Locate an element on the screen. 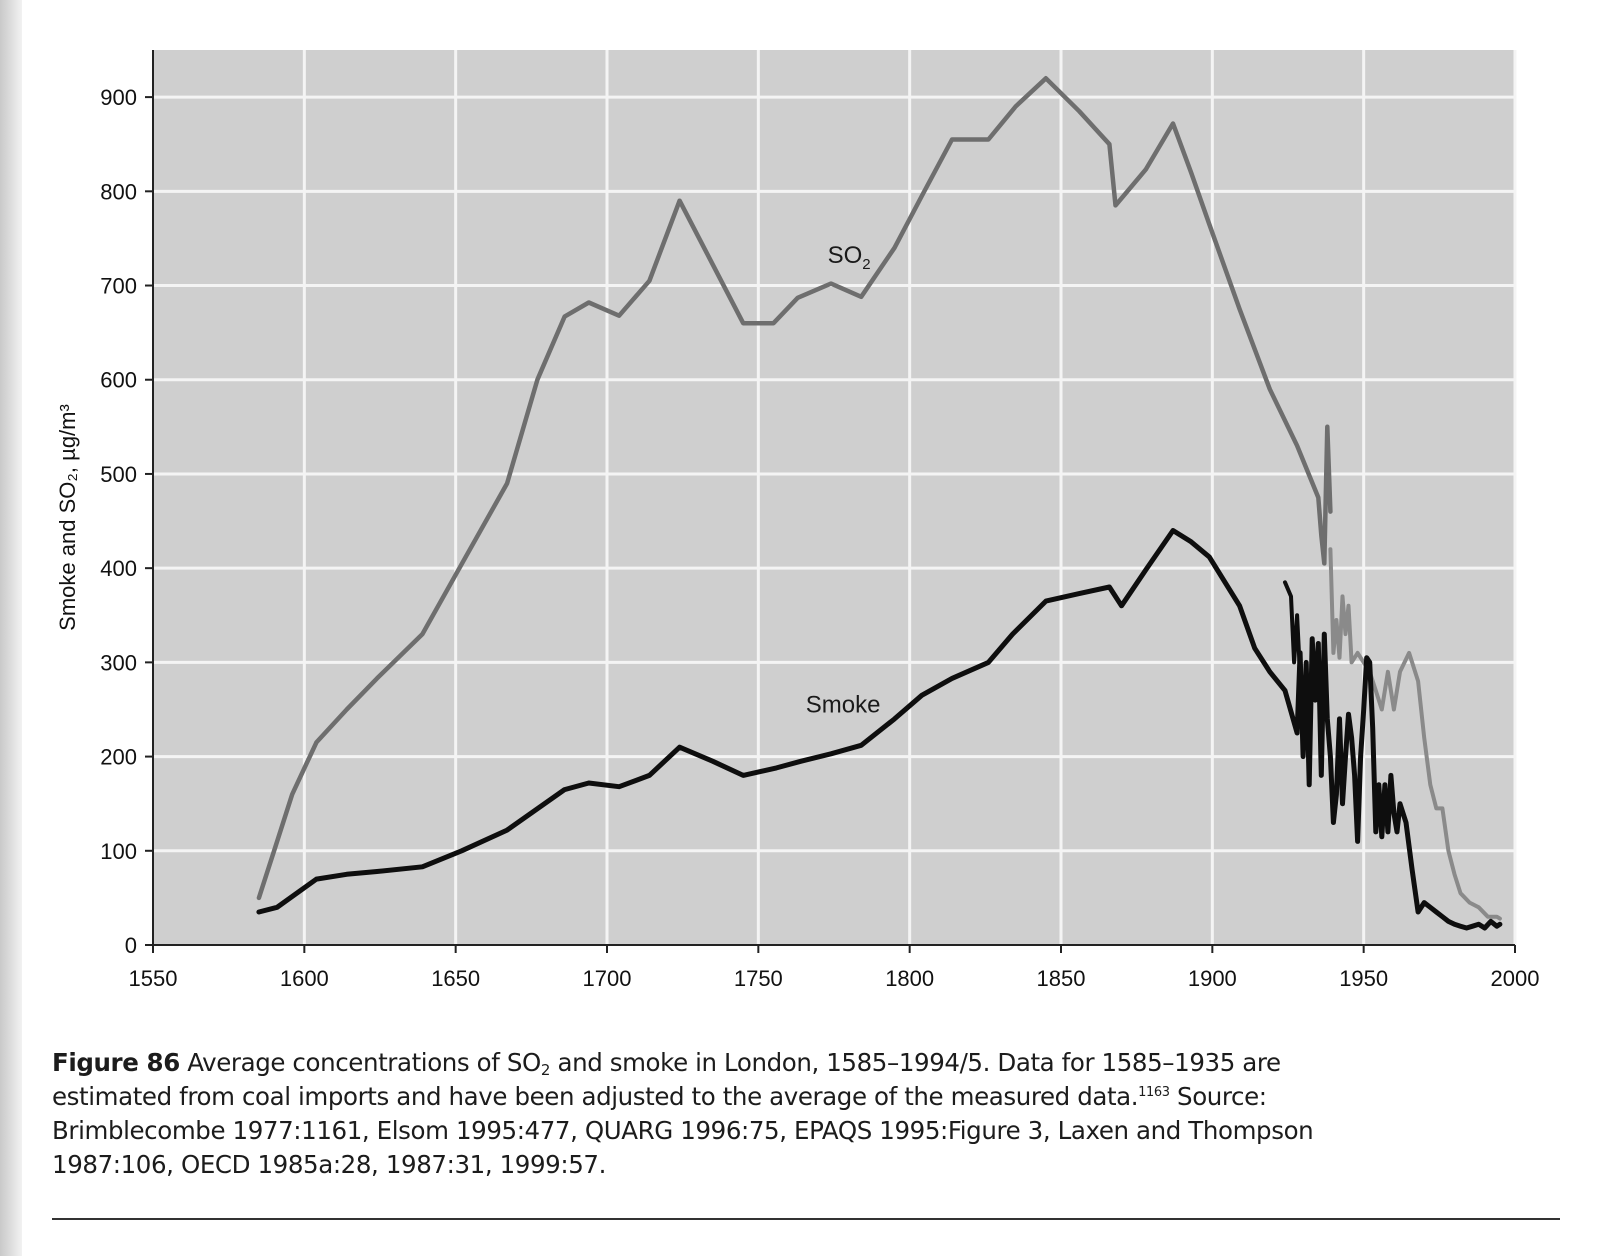 The width and height of the screenshot is (1620, 1256). x-tick-label: 1900 is located at coordinates (1212, 978).